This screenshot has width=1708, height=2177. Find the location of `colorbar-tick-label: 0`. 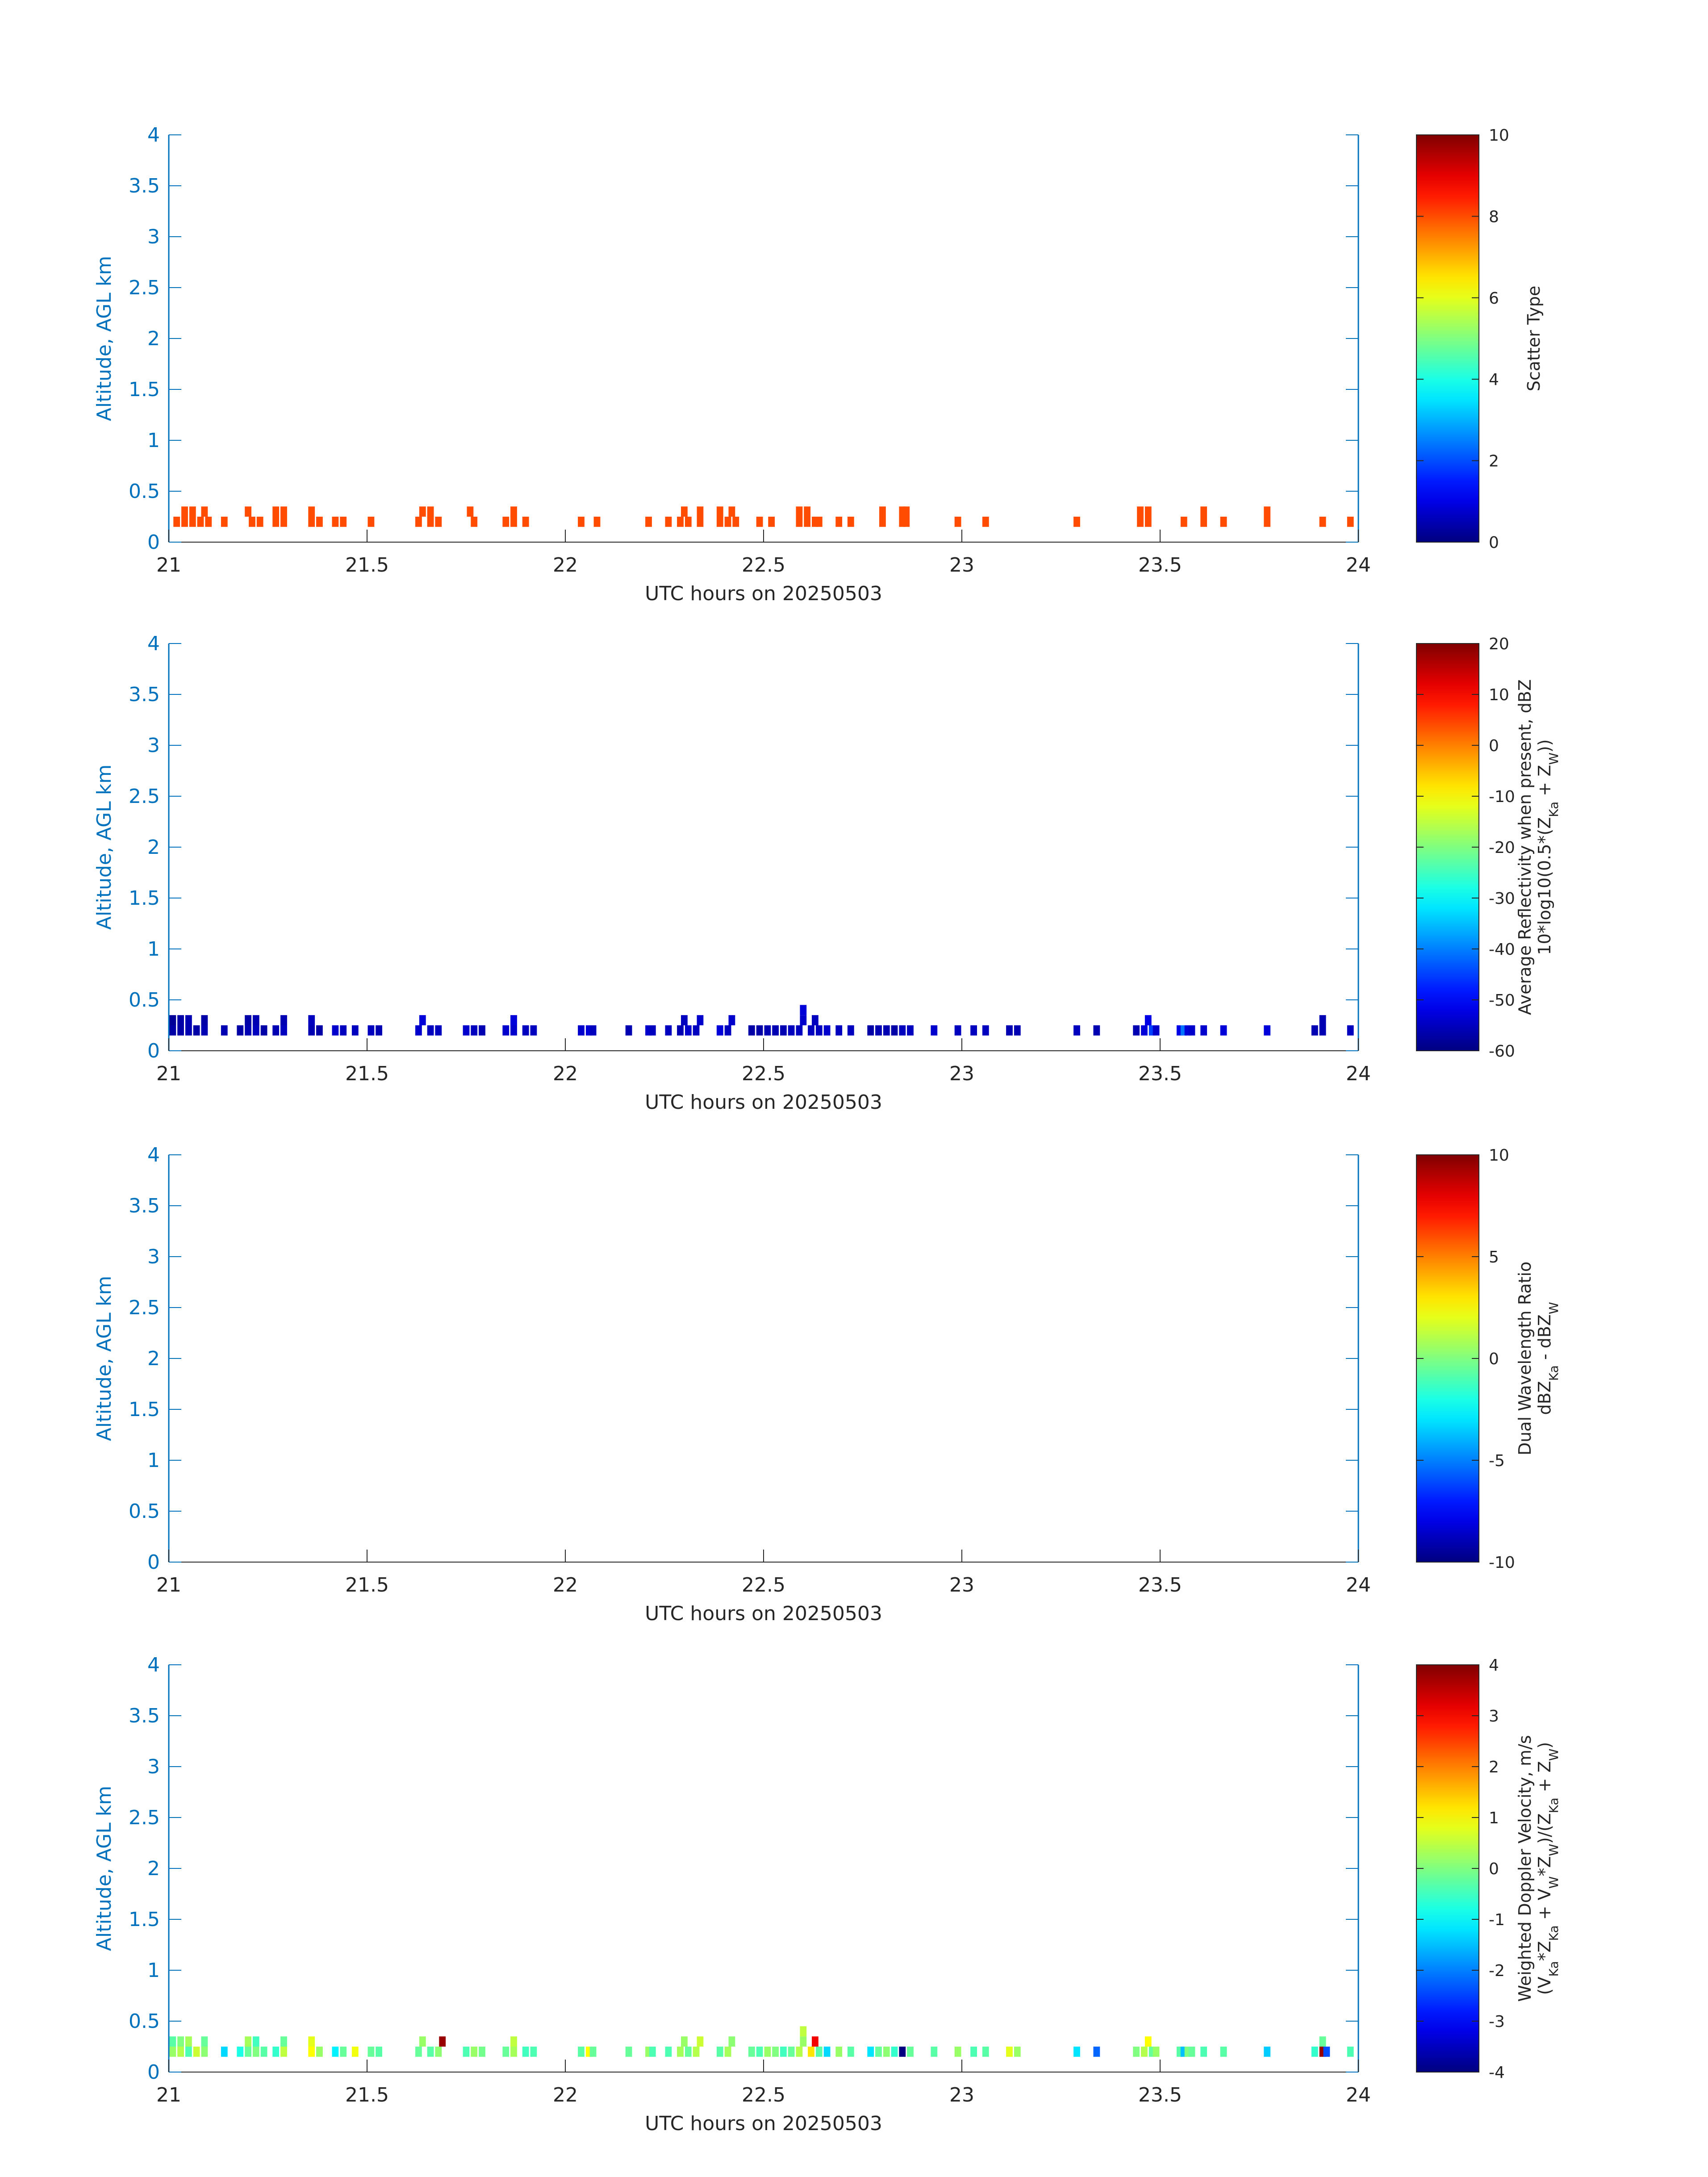

colorbar-tick-label: 0 is located at coordinates (1494, 746).